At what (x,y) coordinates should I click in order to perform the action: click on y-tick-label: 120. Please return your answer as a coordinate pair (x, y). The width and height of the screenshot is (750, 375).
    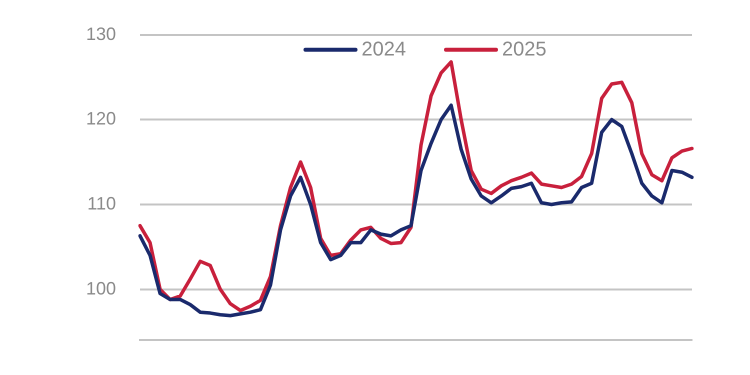
    Looking at the image, I should click on (101, 118).